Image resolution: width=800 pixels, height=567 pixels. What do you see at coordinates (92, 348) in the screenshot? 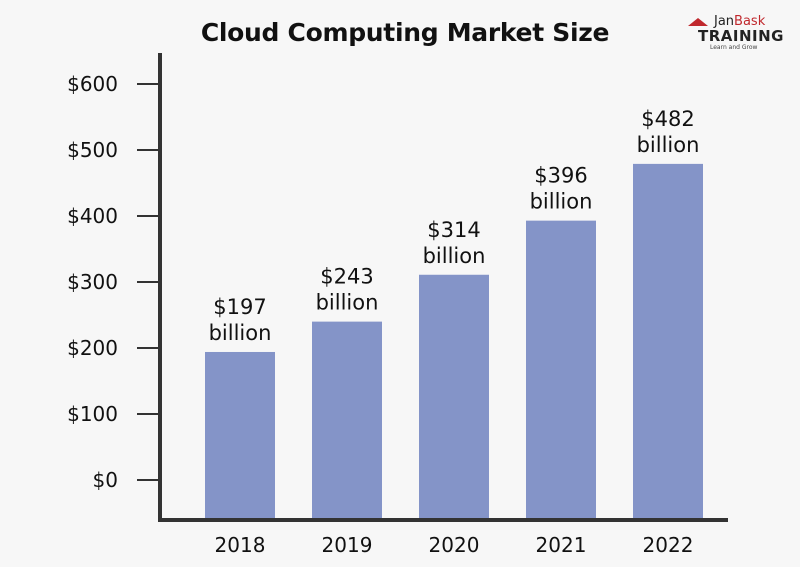
I see `y-tick-label: $200` at bounding box center [92, 348].